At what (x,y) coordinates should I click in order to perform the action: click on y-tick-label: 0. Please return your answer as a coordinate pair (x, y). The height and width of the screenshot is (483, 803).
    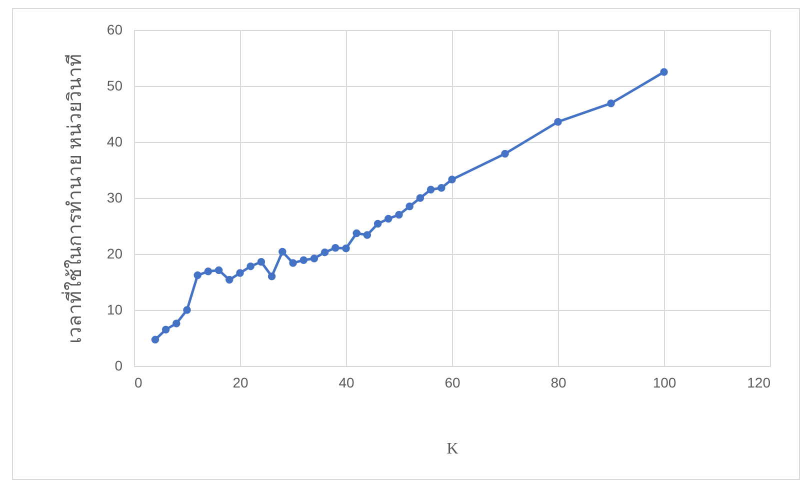
    Looking at the image, I should click on (118, 366).